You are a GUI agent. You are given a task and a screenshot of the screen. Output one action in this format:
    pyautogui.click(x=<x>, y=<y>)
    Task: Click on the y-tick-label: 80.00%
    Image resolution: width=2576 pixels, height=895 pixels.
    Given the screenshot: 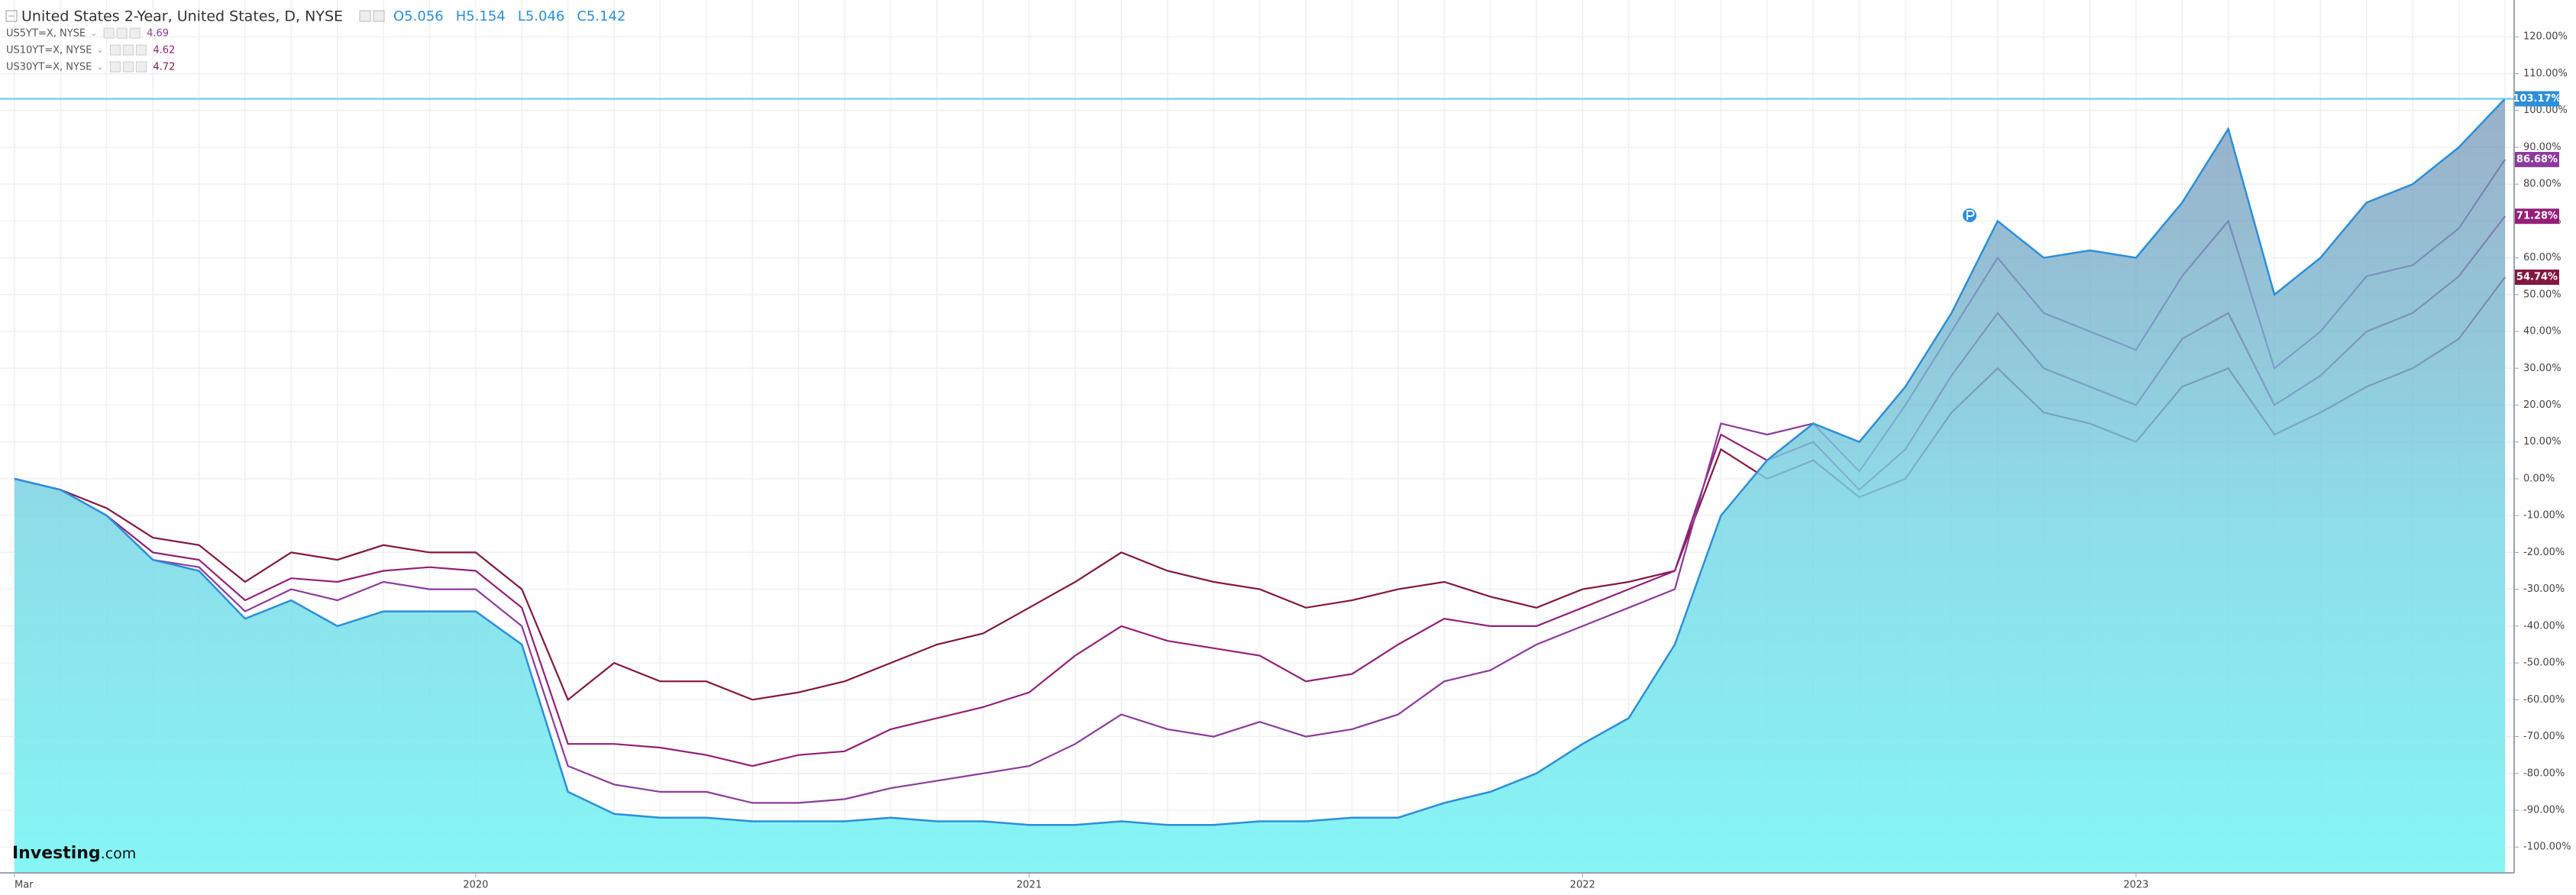 What is the action you would take?
    pyautogui.click(x=2542, y=184)
    